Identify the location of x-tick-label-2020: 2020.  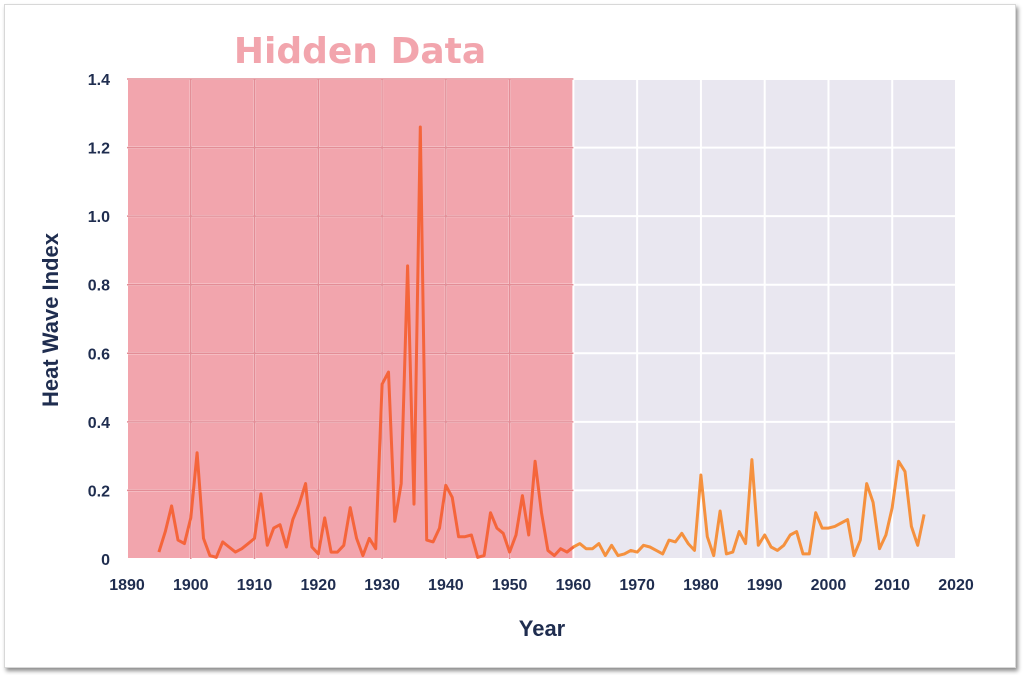
(956, 585).